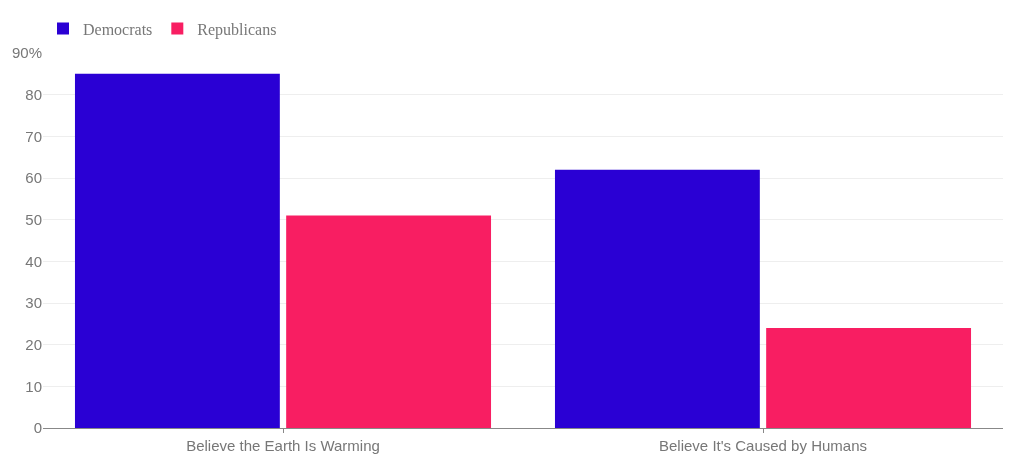  What do you see at coordinates (33, 344) in the screenshot?
I see `y-tick-label: 20` at bounding box center [33, 344].